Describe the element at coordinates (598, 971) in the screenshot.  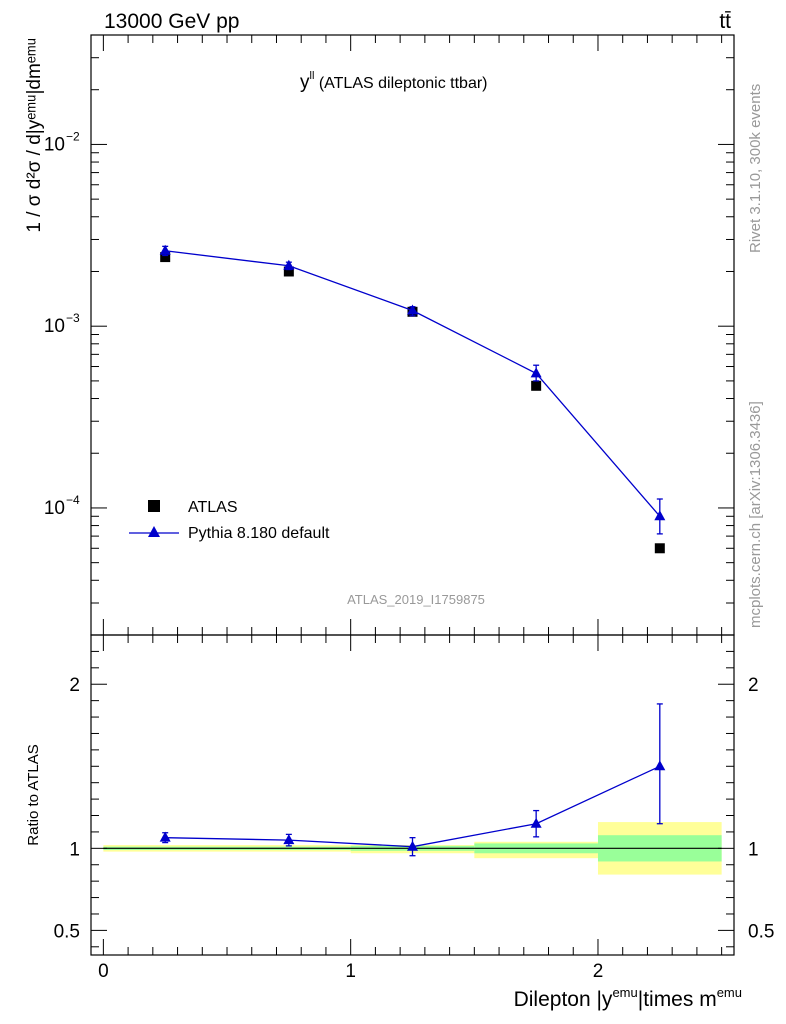
I see `x-tick-label: 2` at that location.